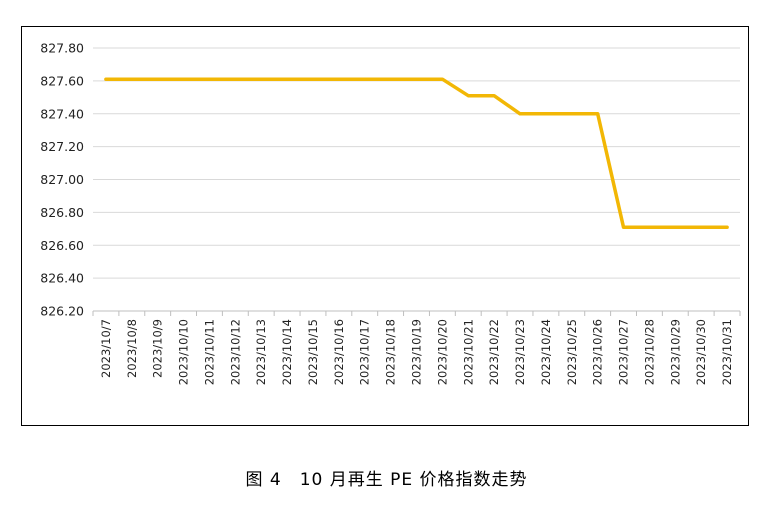 The image size is (773, 513). What do you see at coordinates (62, 80) in the screenshot?
I see `y-tick-label: 827.60` at bounding box center [62, 80].